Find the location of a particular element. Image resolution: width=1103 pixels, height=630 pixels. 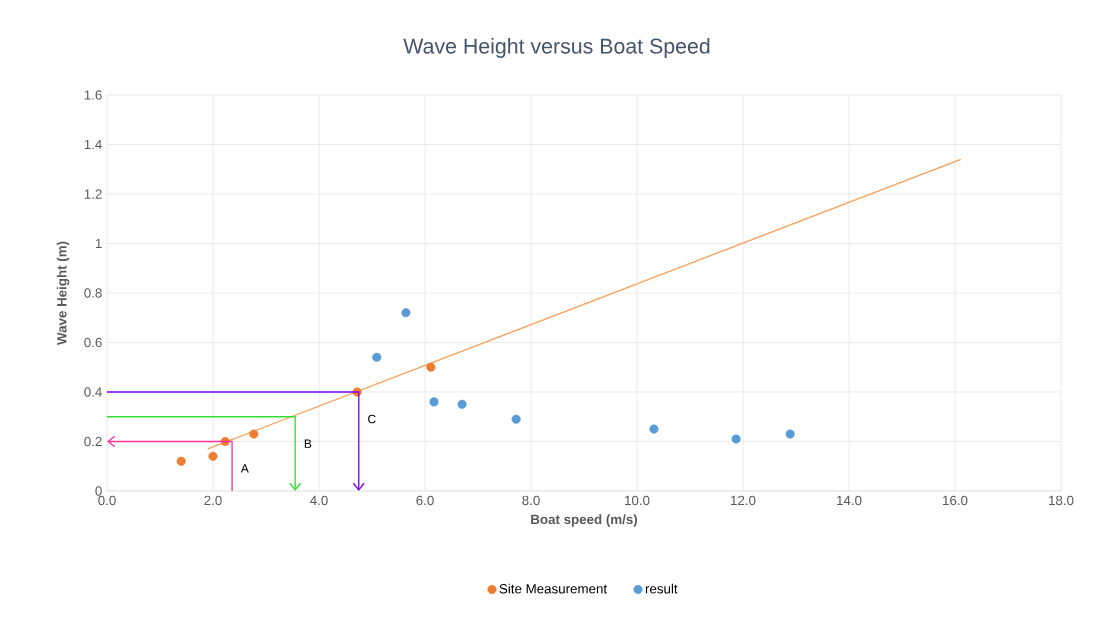

annotation: A is located at coordinates (244, 468).